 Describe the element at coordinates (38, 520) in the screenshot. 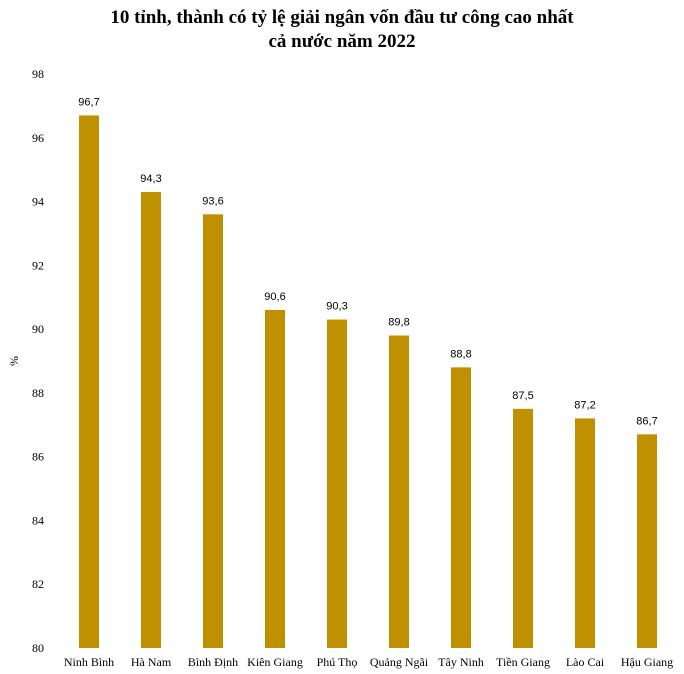

I see `y-tick-label: 84` at that location.